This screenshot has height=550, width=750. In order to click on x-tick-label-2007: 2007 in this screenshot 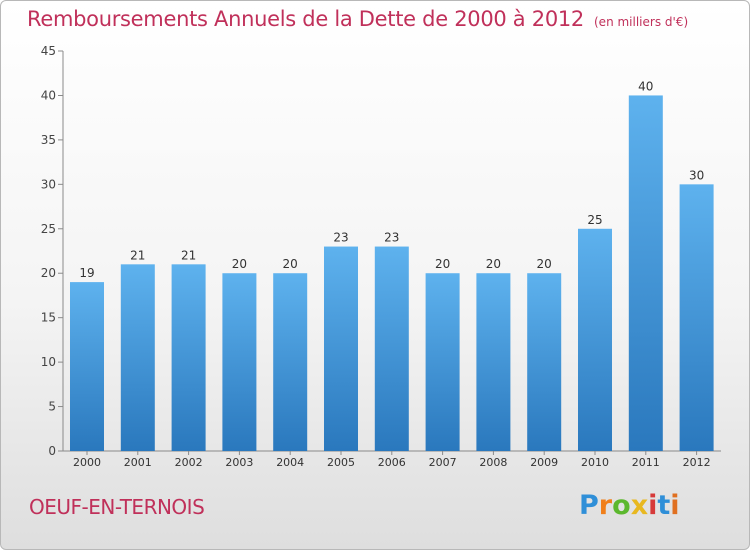, I will do `click(443, 462)`.